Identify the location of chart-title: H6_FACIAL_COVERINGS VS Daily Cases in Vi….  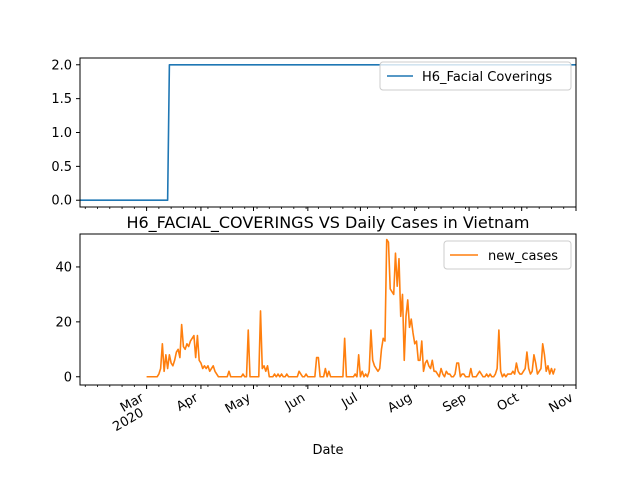
(327, 223).